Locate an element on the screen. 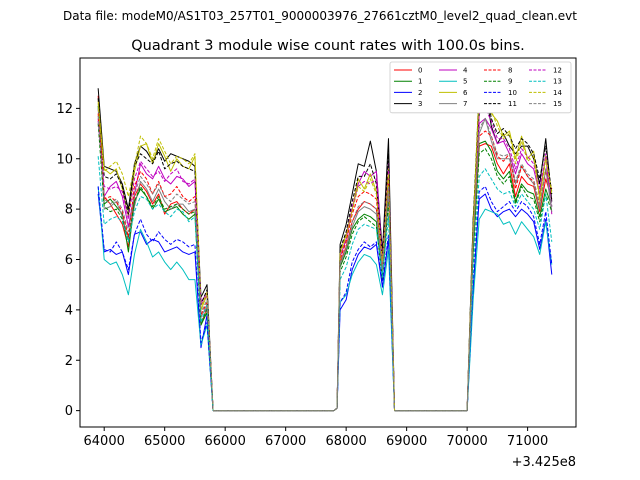 This screenshot has width=640, height=480. y-tick-label: 4 is located at coordinates (69, 310).